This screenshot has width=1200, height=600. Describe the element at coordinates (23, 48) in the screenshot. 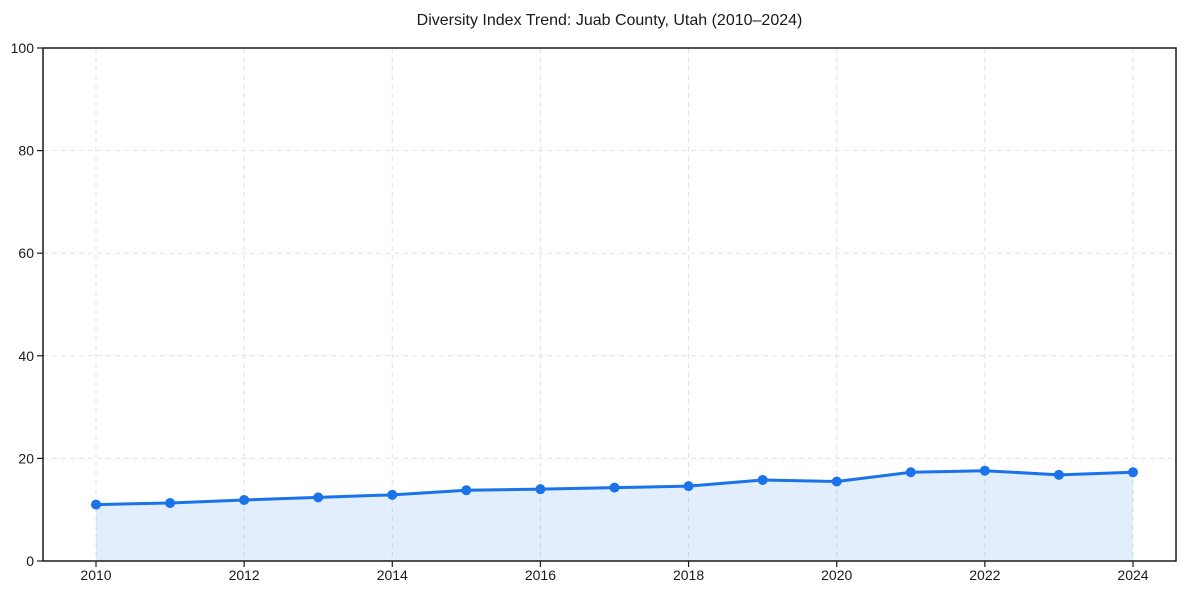

I see `y-tick-label: 100` at that location.